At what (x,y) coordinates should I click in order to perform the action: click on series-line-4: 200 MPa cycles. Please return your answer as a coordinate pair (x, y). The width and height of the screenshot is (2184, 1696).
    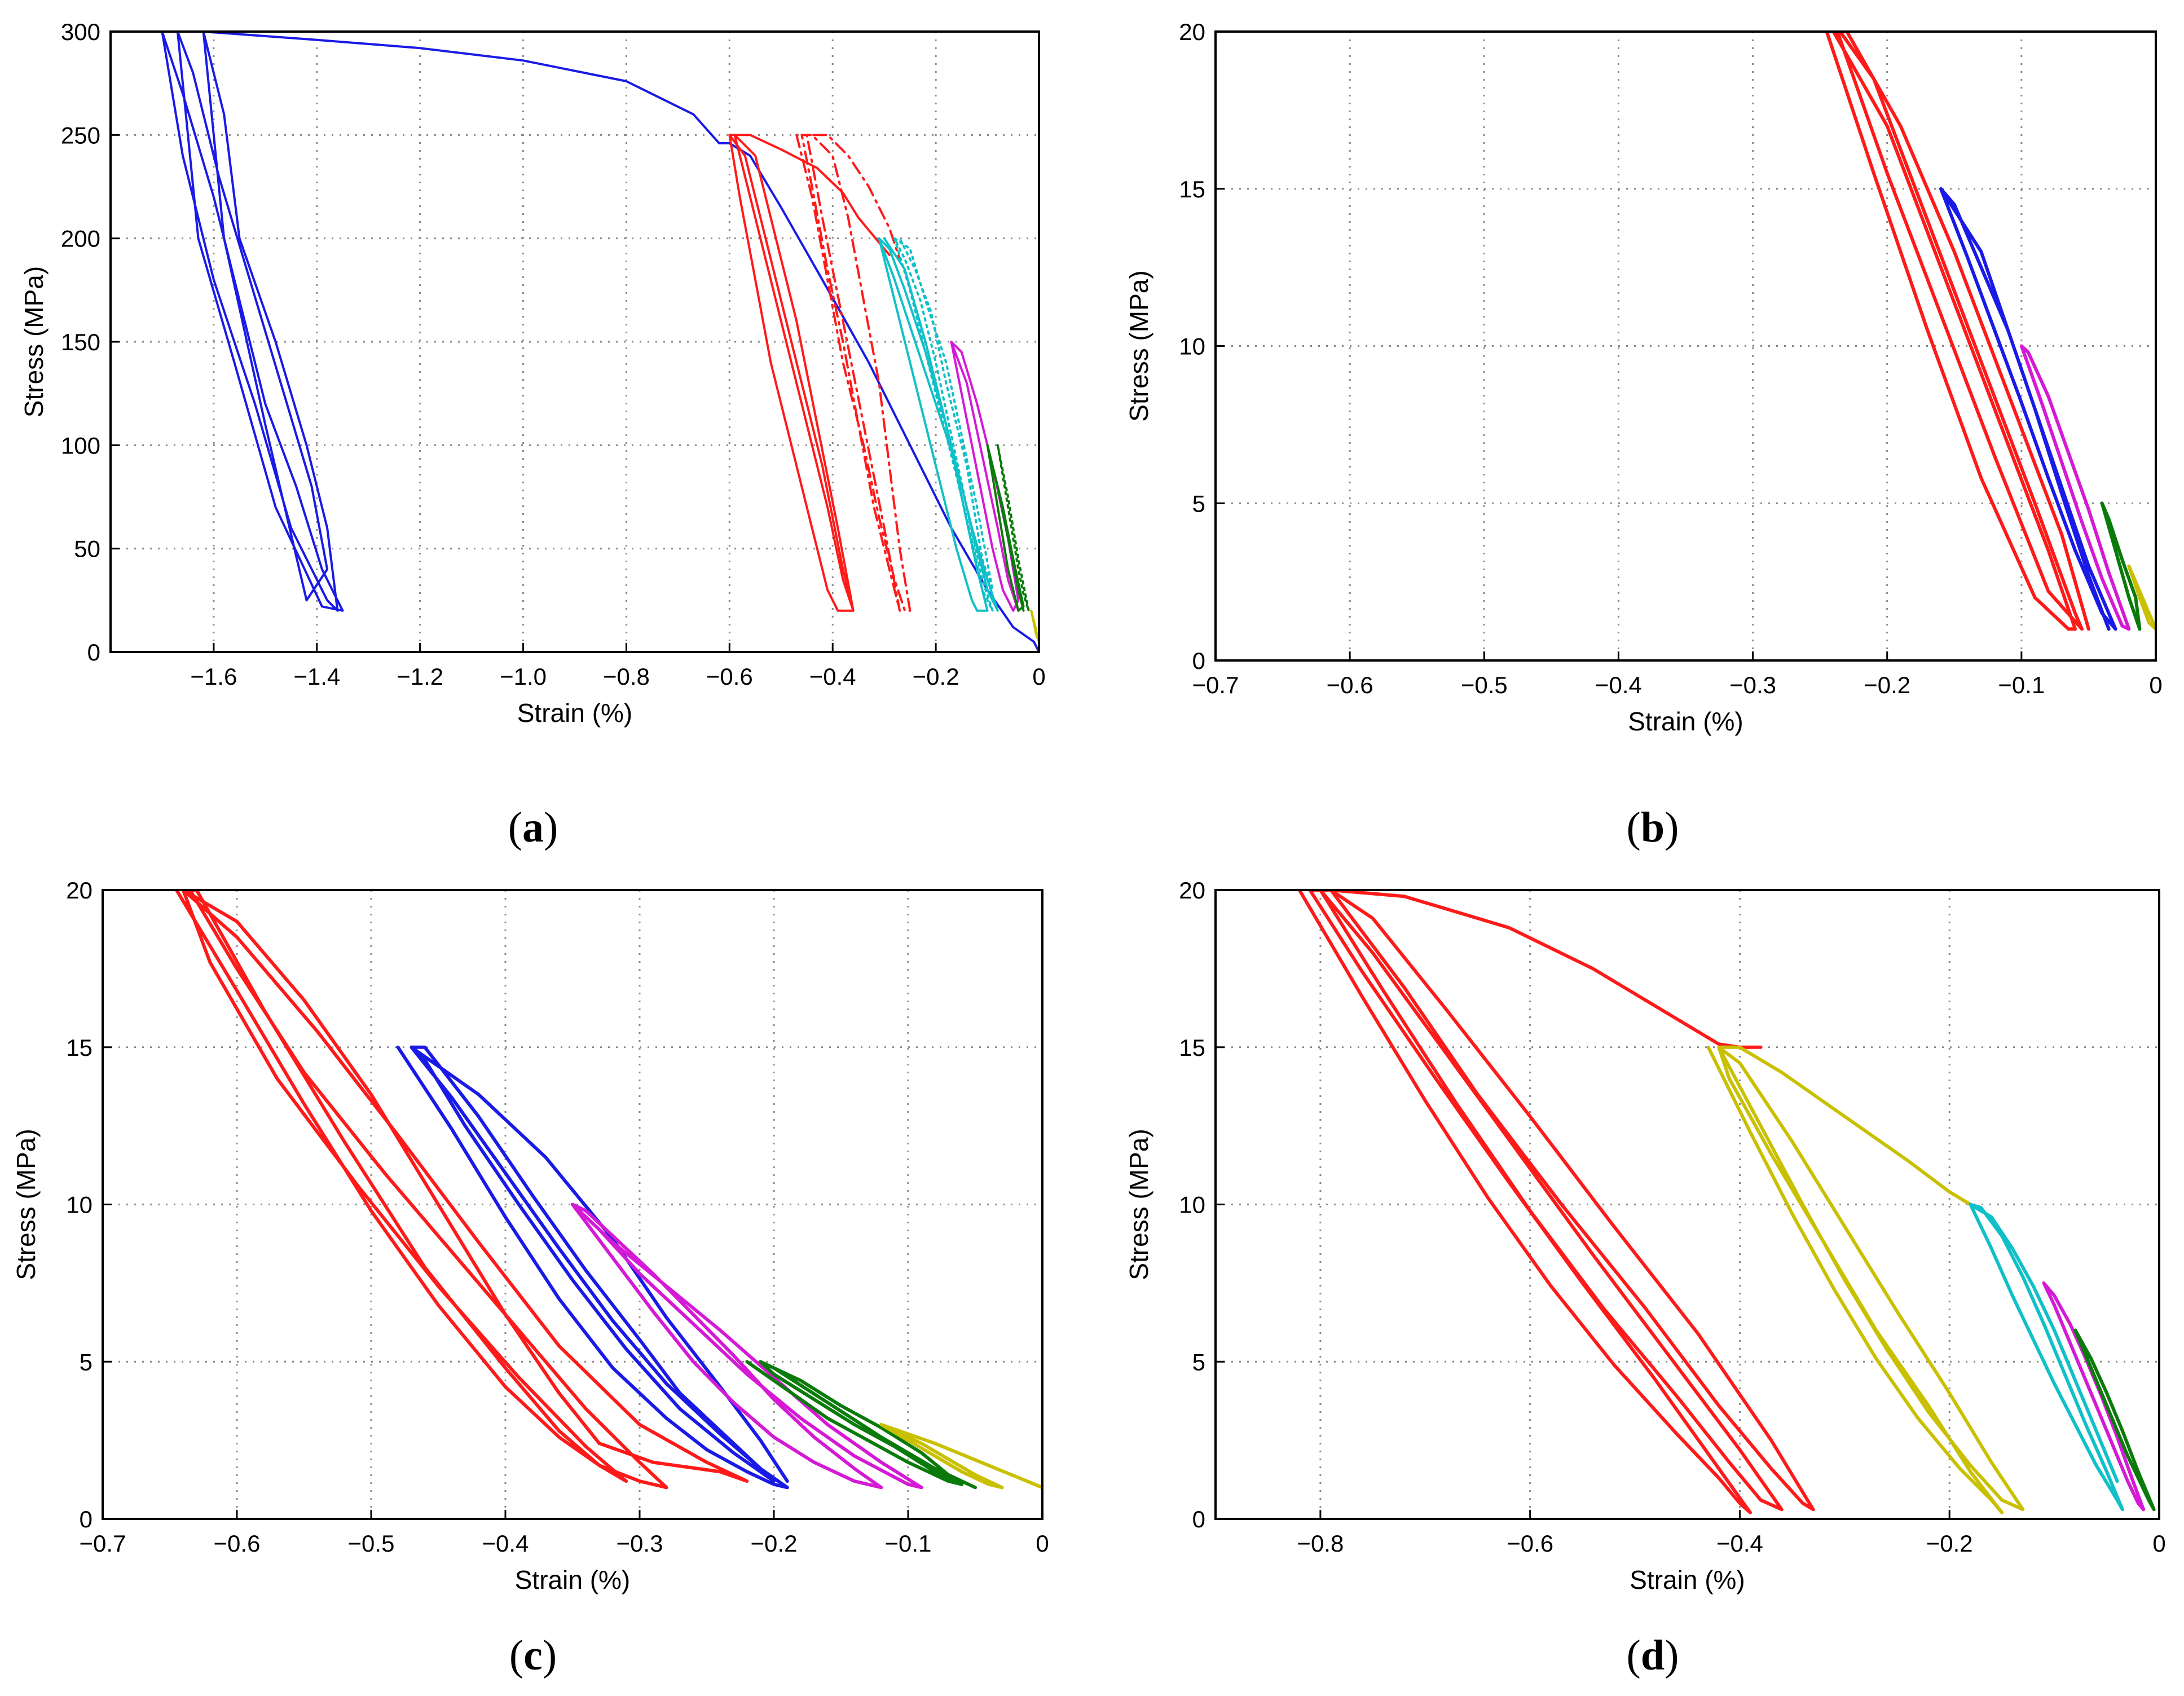
    Looking at the image, I should click on (938, 424).